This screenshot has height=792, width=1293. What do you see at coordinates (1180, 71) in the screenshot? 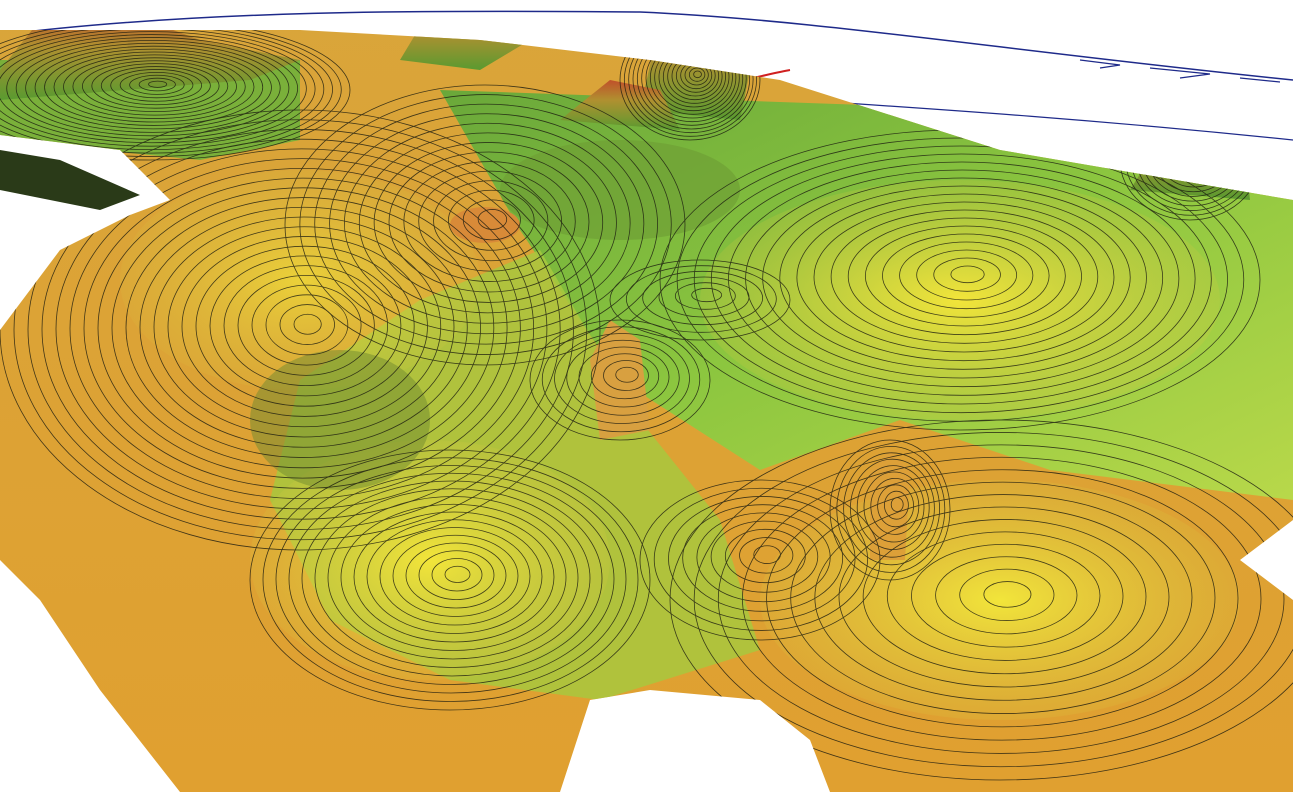
I see `coast-line` at bounding box center [1180, 71].